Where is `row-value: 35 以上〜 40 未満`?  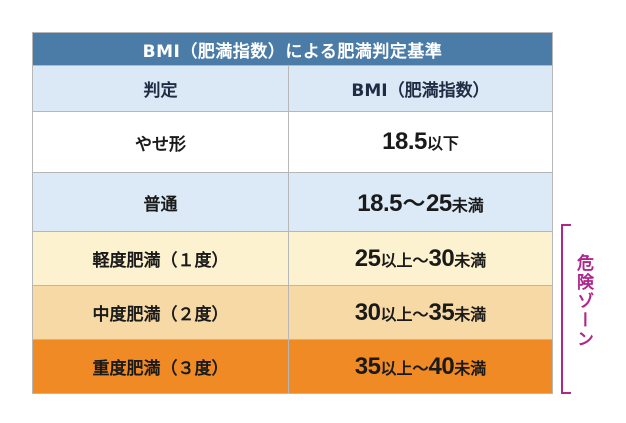 row-value: 35 以上〜 40 未満 is located at coordinates (420, 367).